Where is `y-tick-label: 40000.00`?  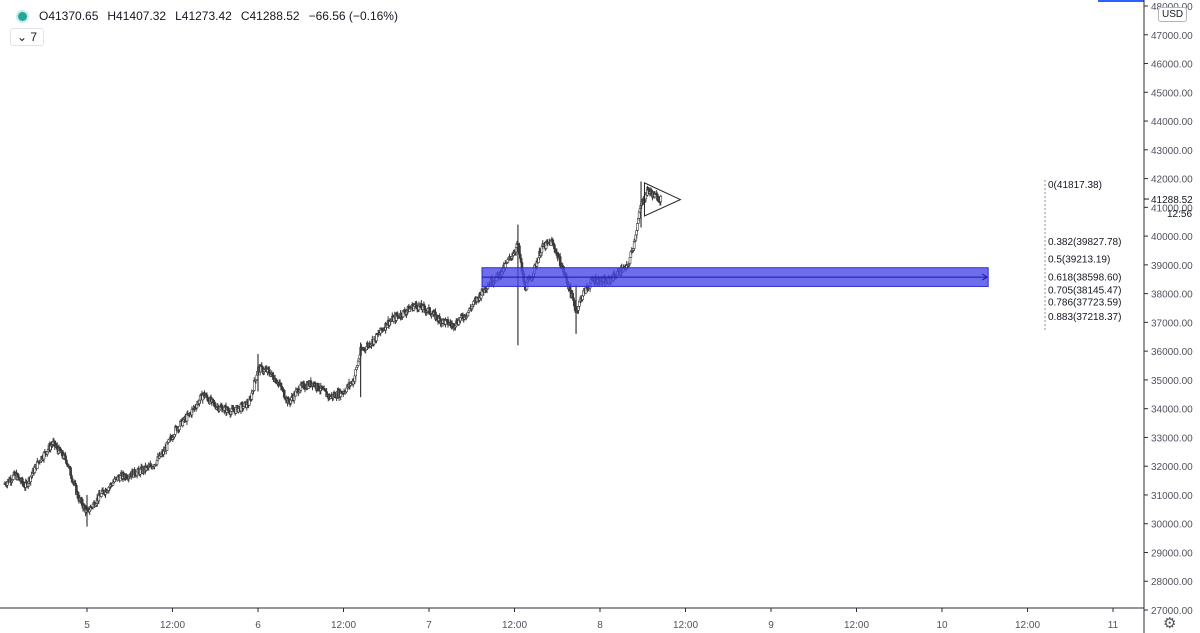 y-tick-label: 40000.00 is located at coordinates (1172, 237).